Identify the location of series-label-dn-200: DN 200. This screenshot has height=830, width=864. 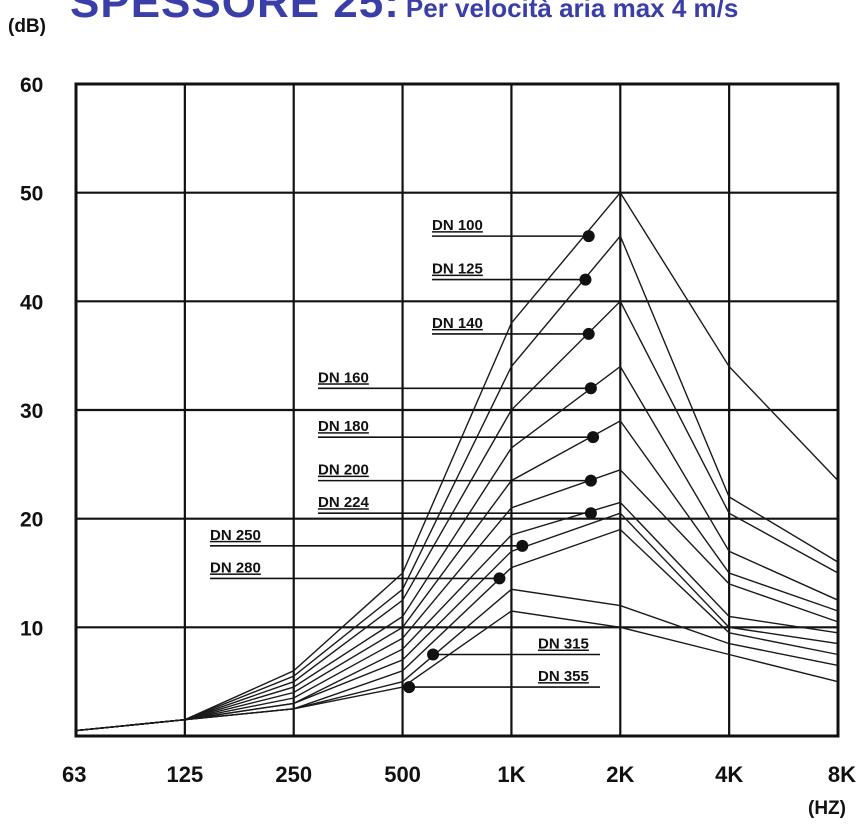
(343, 470).